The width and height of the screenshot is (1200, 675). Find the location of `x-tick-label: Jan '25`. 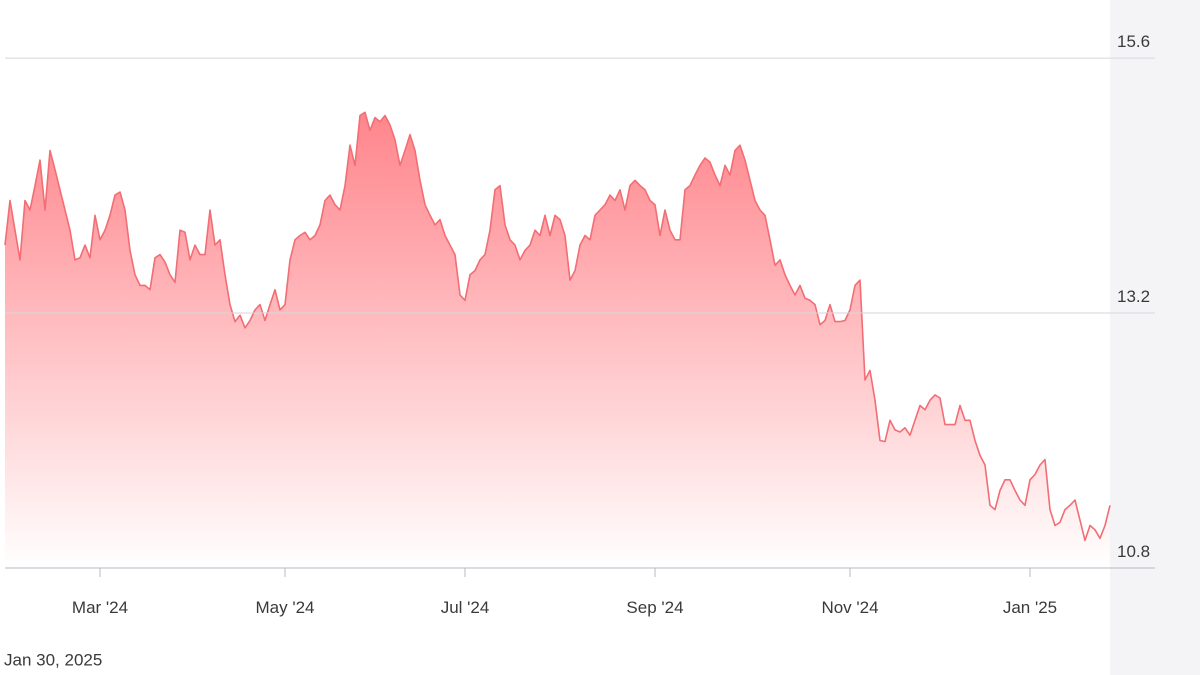

x-tick-label: Jan '25 is located at coordinates (1030, 607).